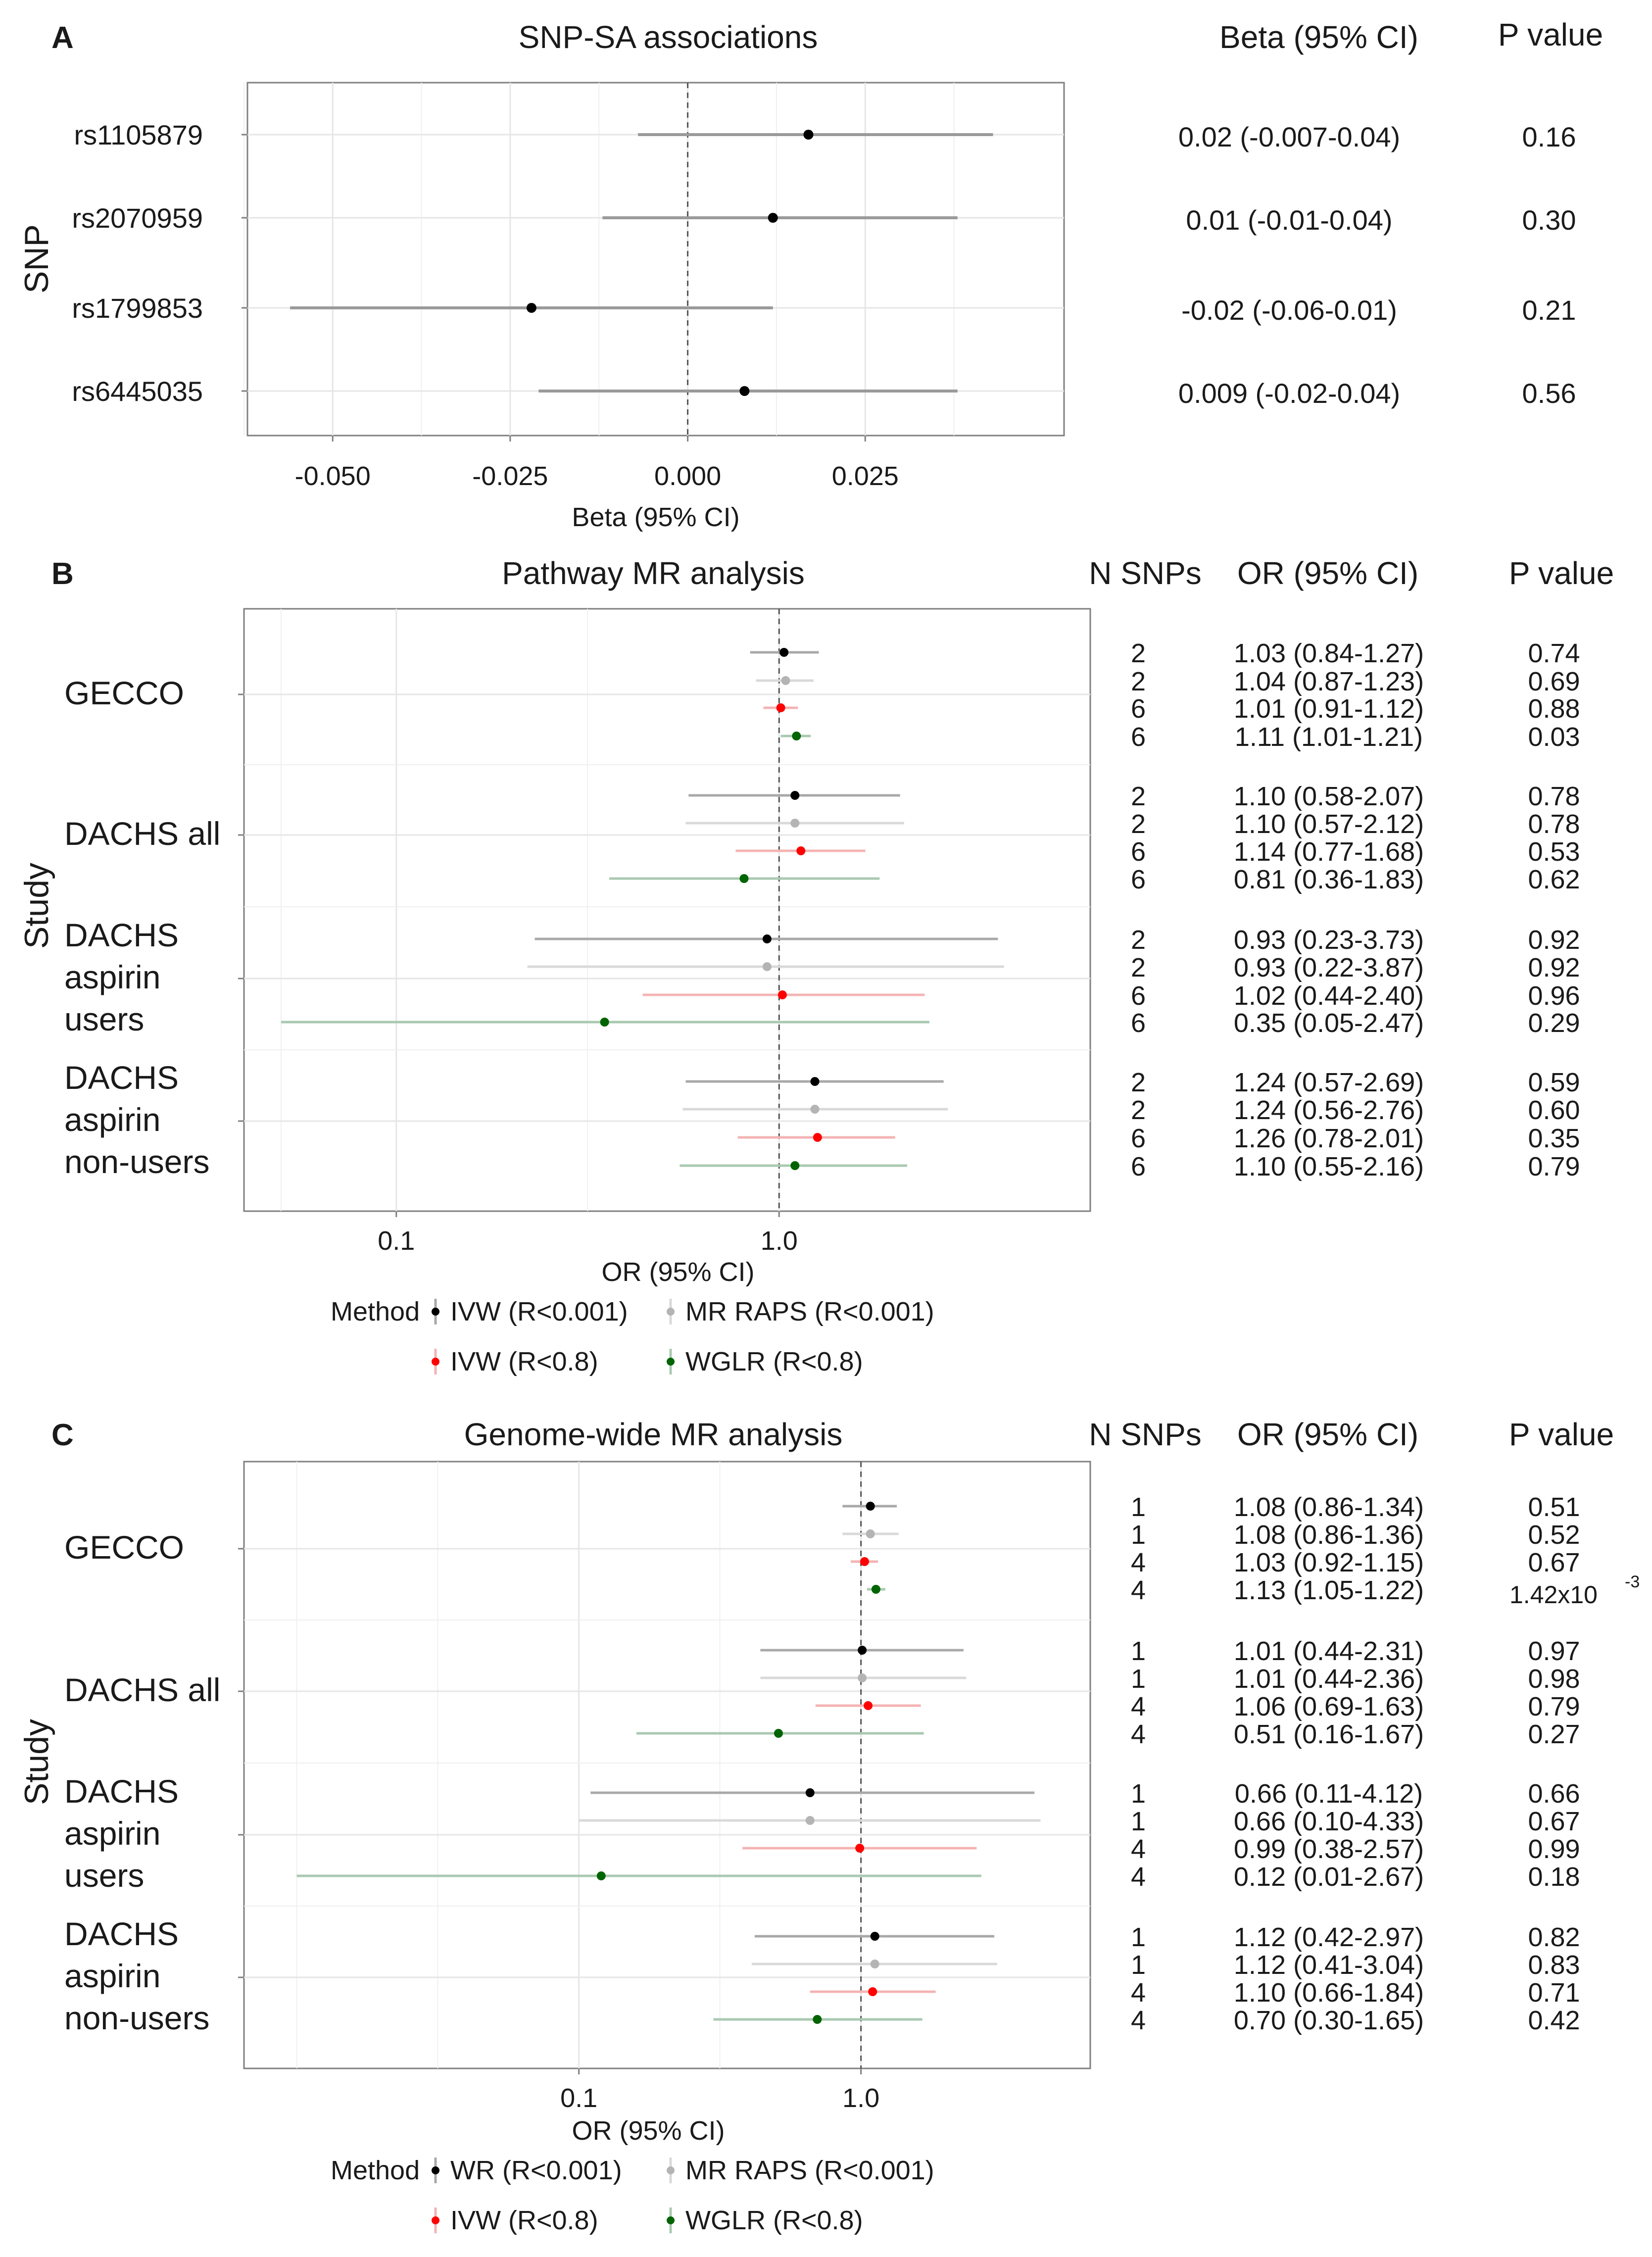  Describe the element at coordinates (1554, 1562) in the screenshot. I see `p-value-gecco-ivw-r-0-8: 0.67` at that location.